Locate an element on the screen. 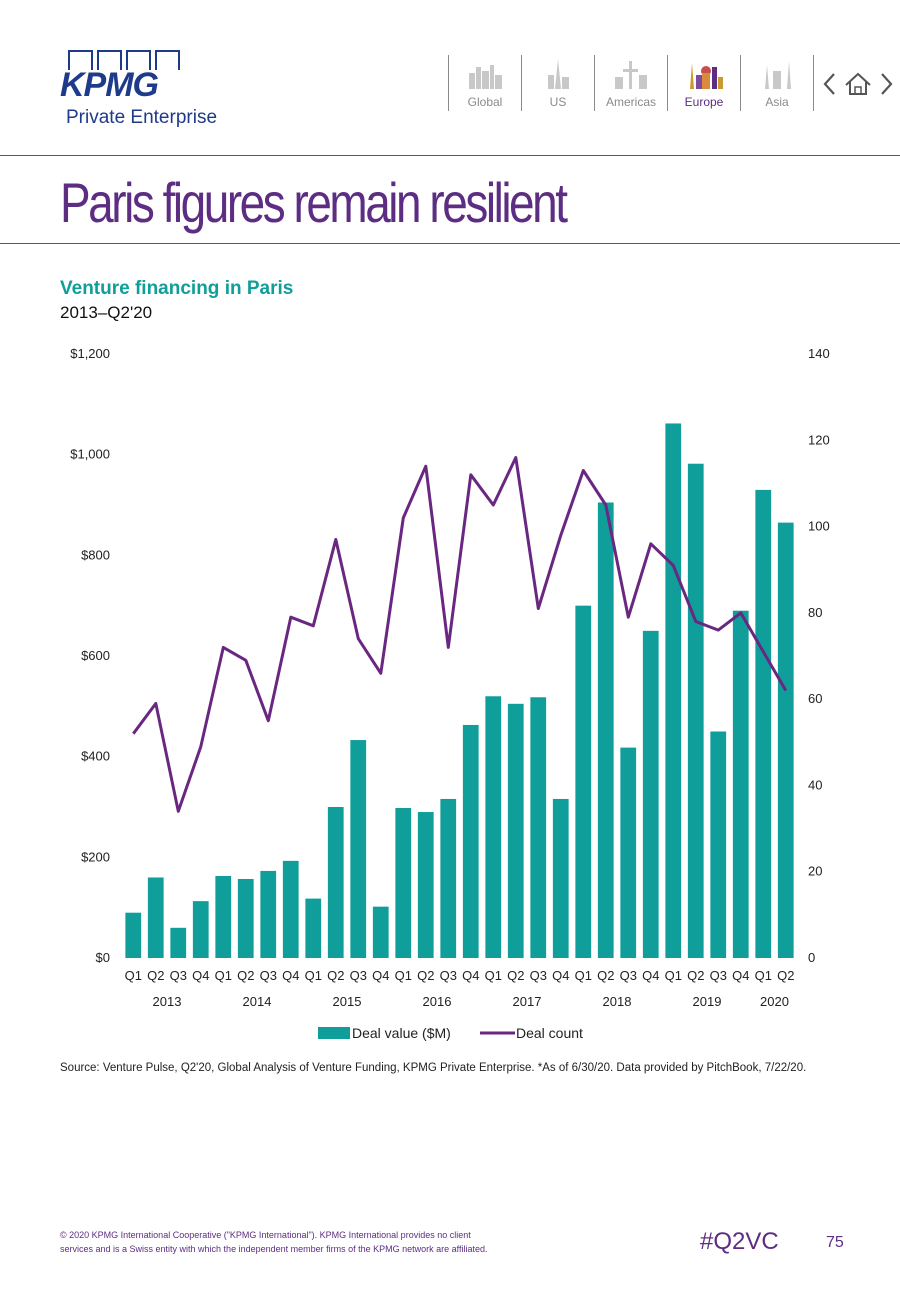 Image resolution: width=900 pixels, height=1300 pixels. x-year-label: 2016 is located at coordinates (437, 1001).